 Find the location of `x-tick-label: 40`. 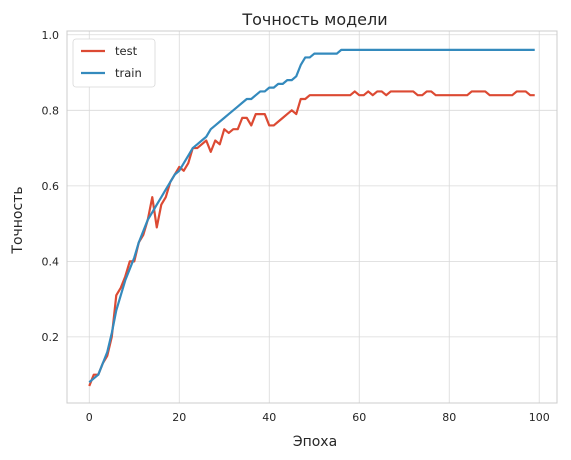

x-tick-label: 40 is located at coordinates (269, 417).